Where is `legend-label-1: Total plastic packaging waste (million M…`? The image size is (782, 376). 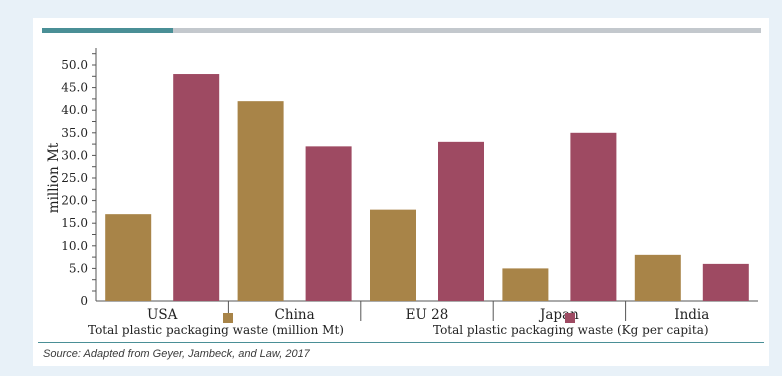 legend-label-1: Total plastic packaging waste (million M… is located at coordinates (216, 330).